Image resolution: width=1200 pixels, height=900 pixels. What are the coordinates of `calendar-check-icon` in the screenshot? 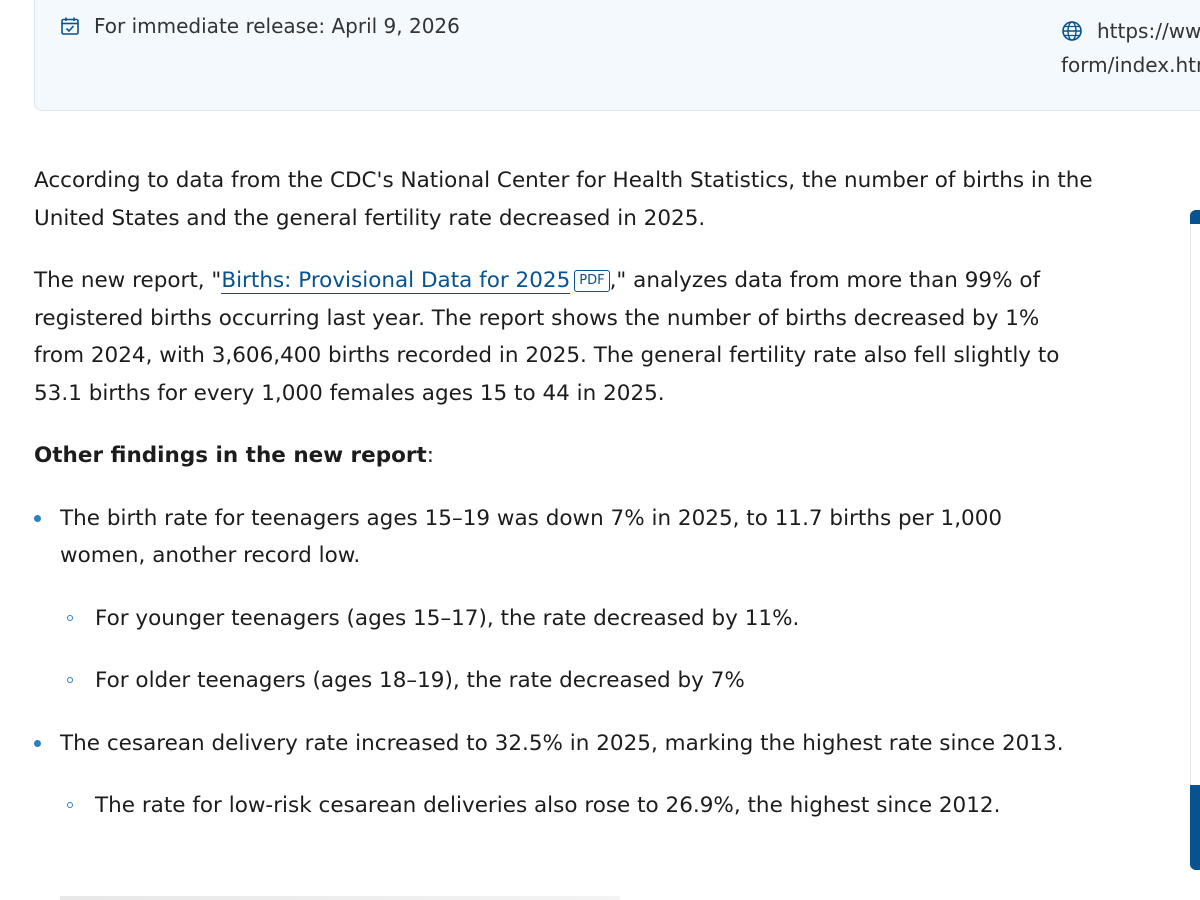 It's located at (70, 26).